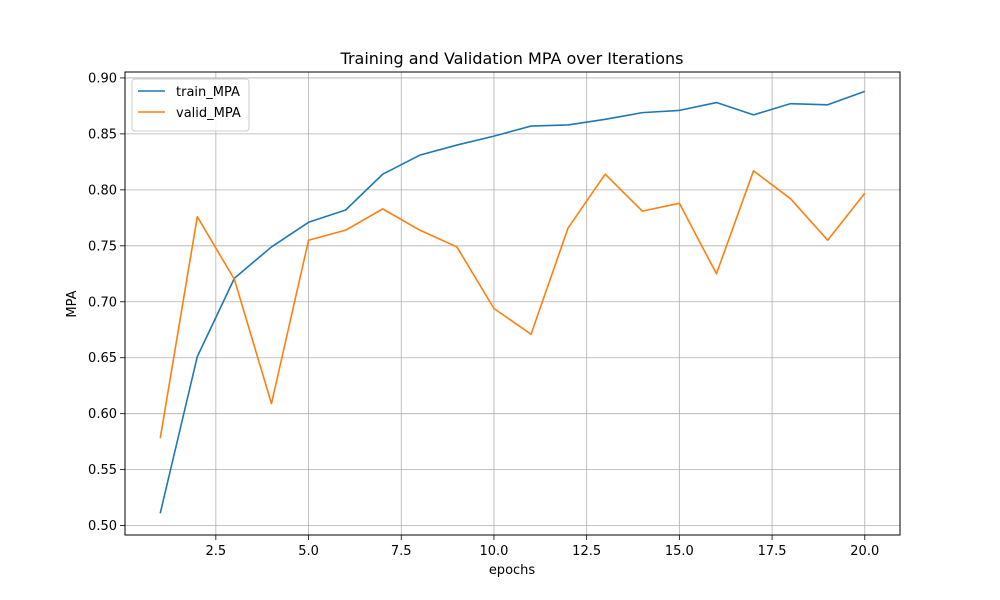 The width and height of the screenshot is (1000, 600). I want to click on x-tick-label: 10.0, so click(493, 551).